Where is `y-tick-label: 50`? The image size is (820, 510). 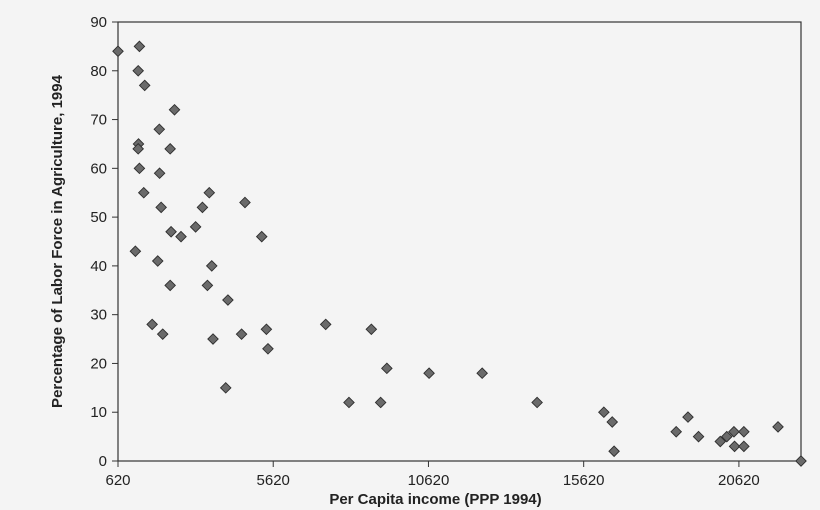 y-tick-label: 50 is located at coordinates (98, 217).